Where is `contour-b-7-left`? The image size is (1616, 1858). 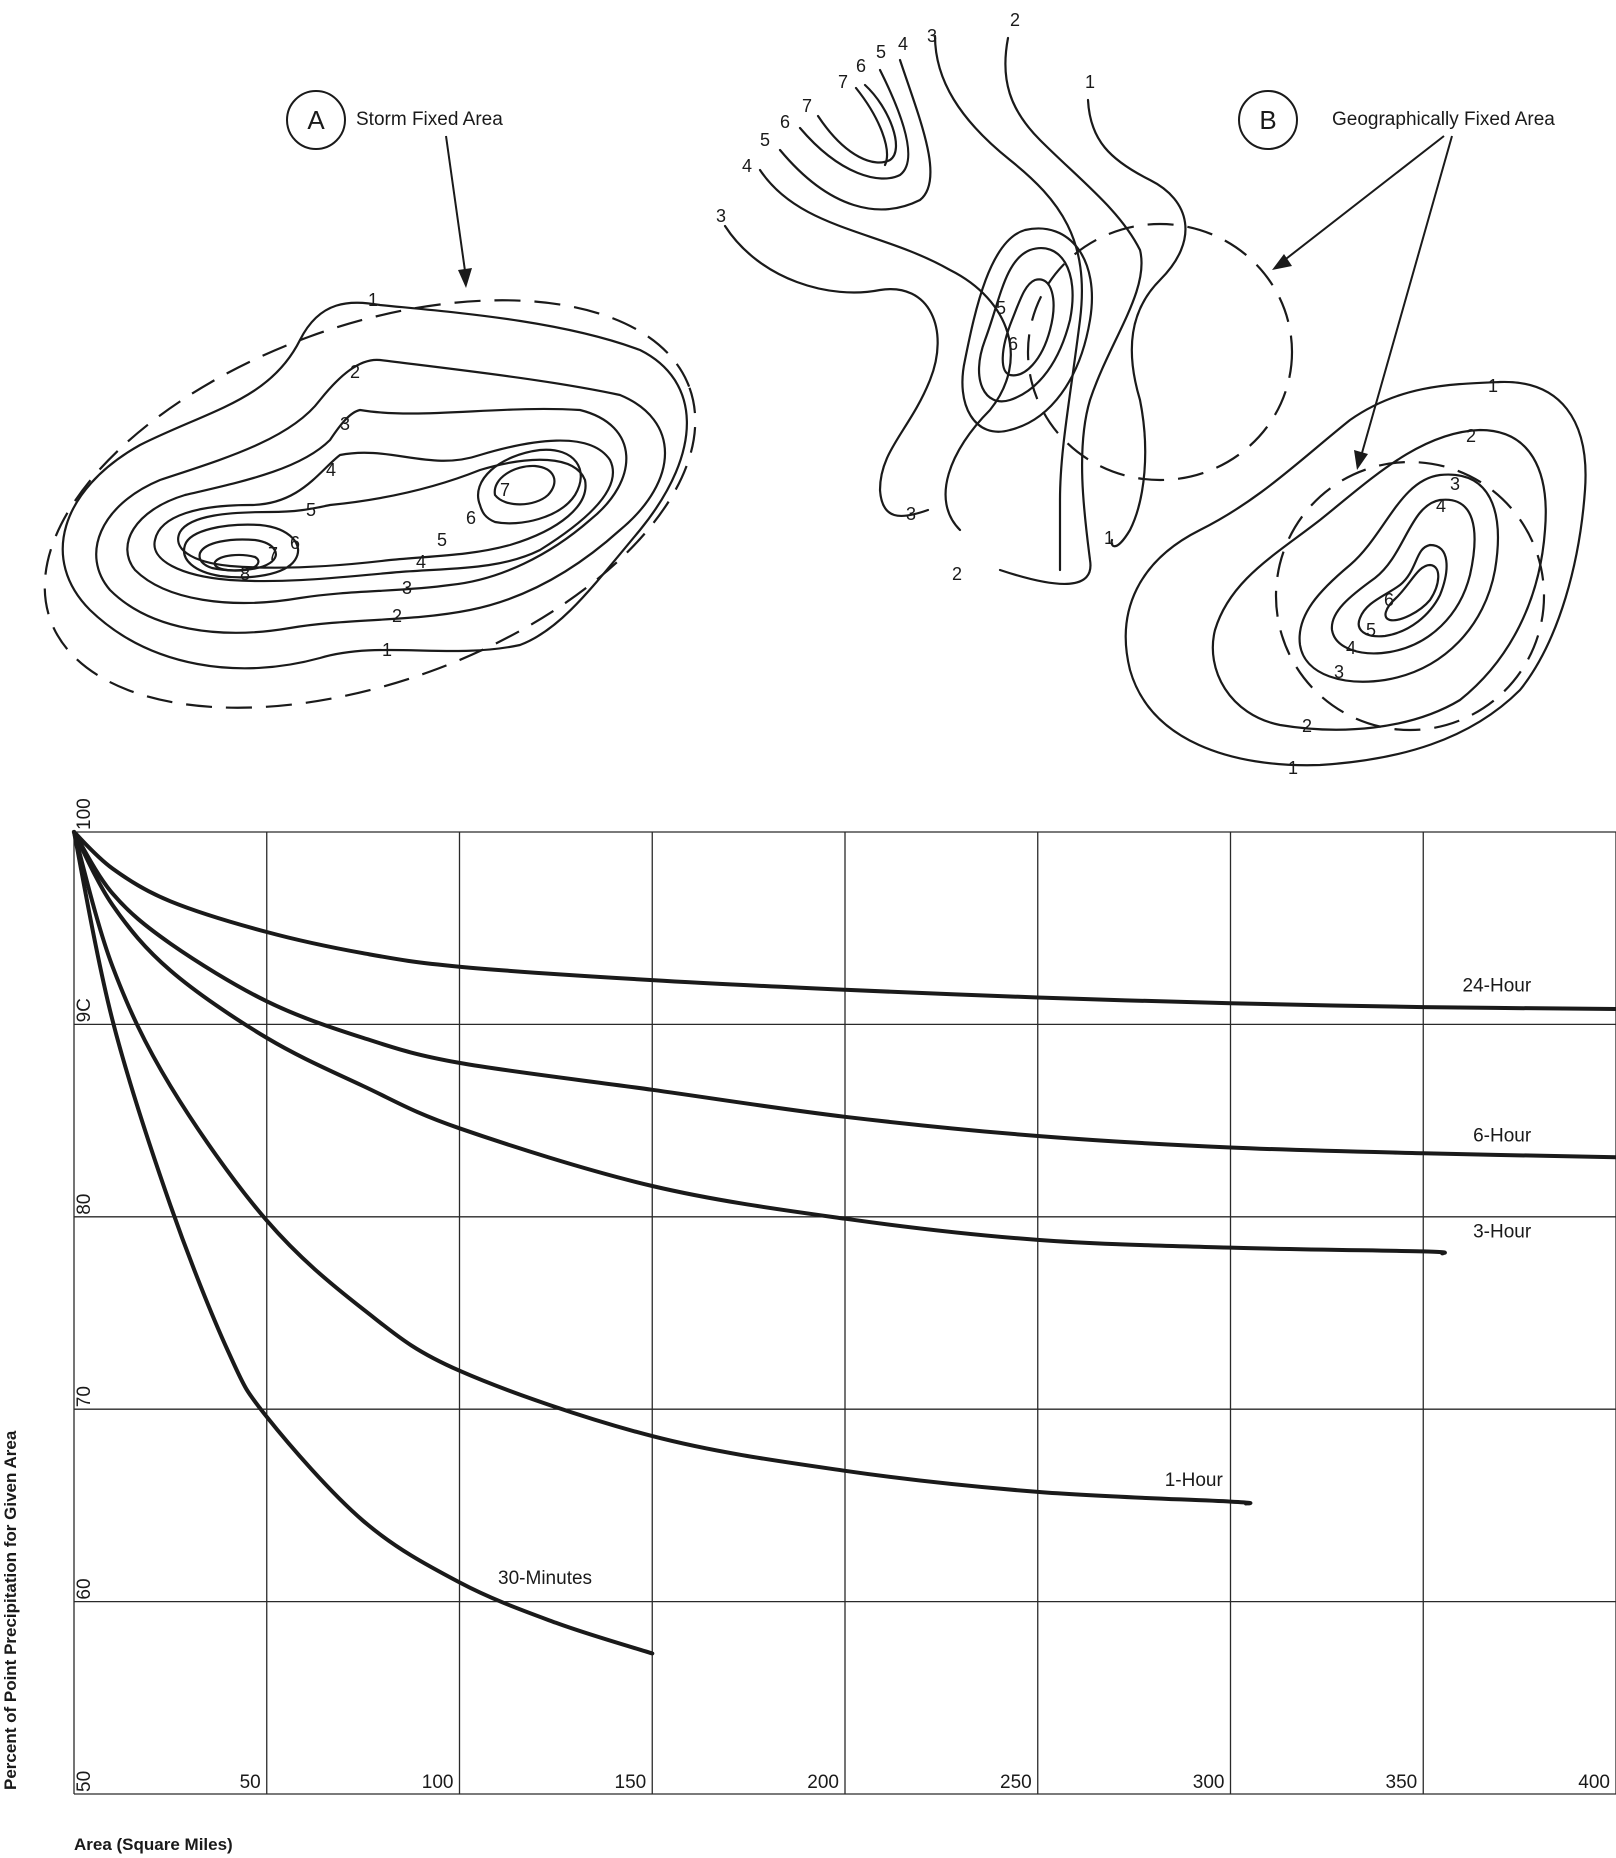 contour-b-7-left is located at coordinates (857, 123).